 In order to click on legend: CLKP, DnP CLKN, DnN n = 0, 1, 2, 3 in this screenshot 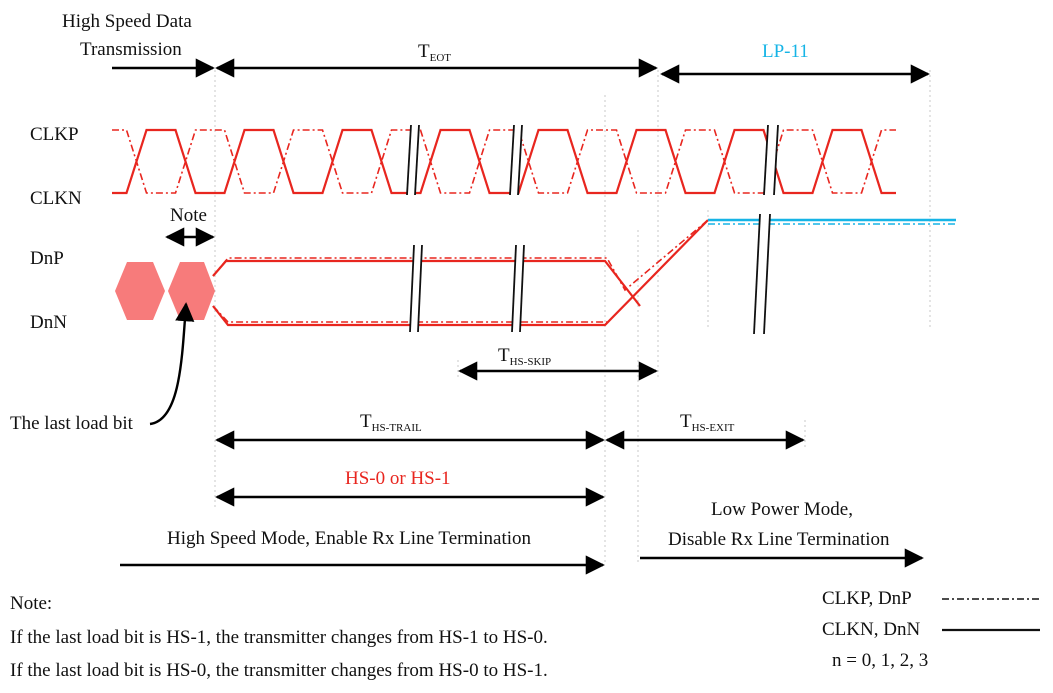, I will do `click(931, 629)`.